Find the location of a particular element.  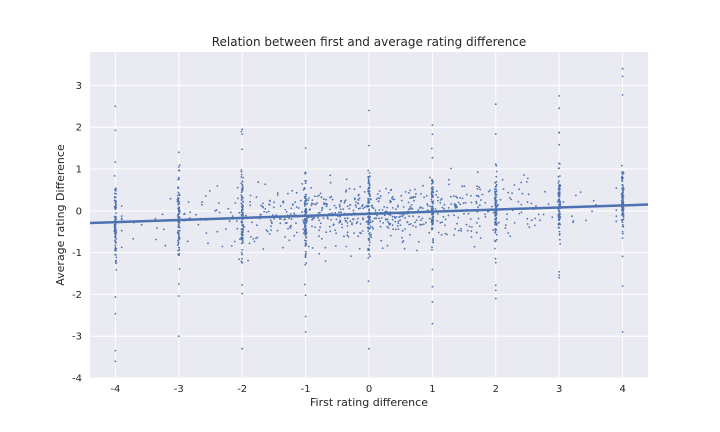

x-tick-label: -3 is located at coordinates (179, 389).